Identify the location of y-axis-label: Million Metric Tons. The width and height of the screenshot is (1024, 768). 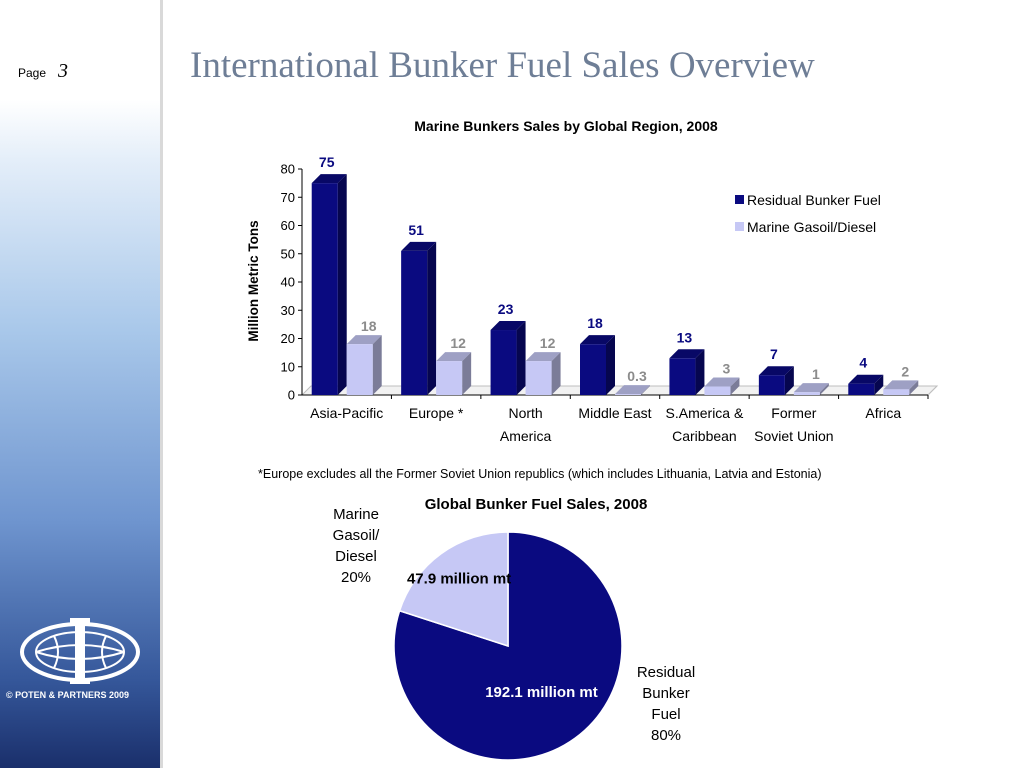
(253, 280).